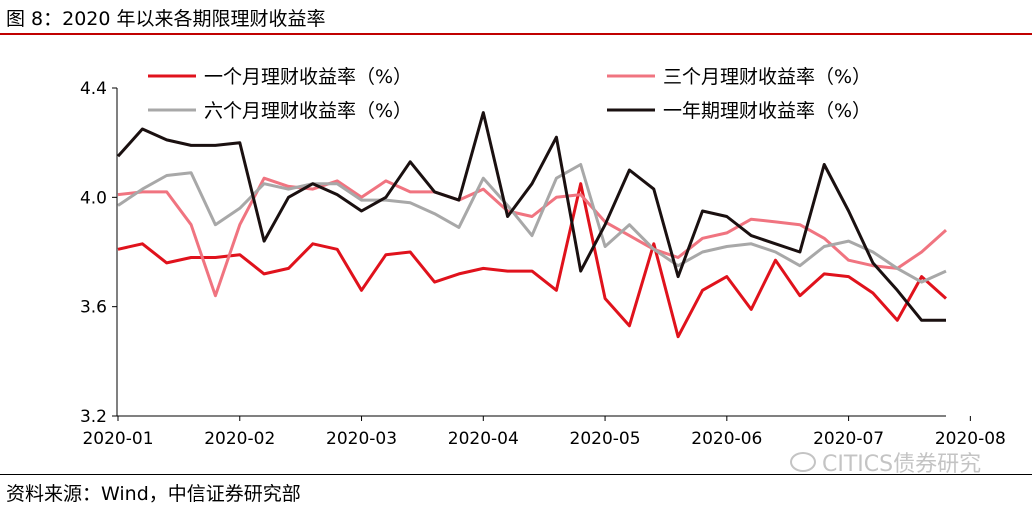  What do you see at coordinates (117, 439) in the screenshot?
I see `x-tick-label: 2020-01` at bounding box center [117, 439].